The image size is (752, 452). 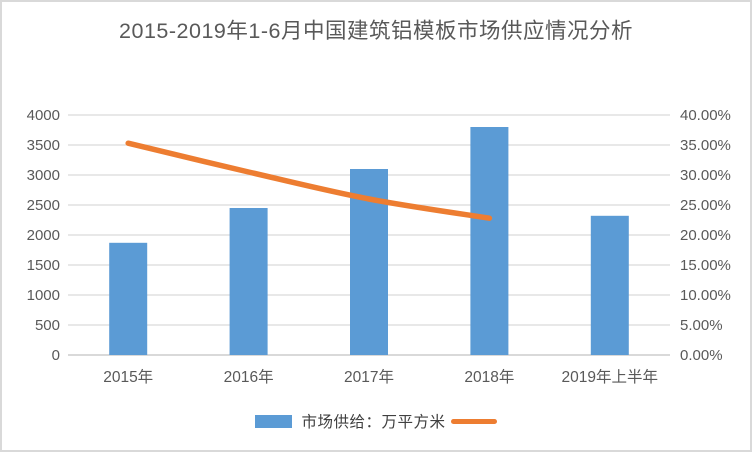 I want to click on y-right-tick-label: 20.00%, so click(x=705, y=235).